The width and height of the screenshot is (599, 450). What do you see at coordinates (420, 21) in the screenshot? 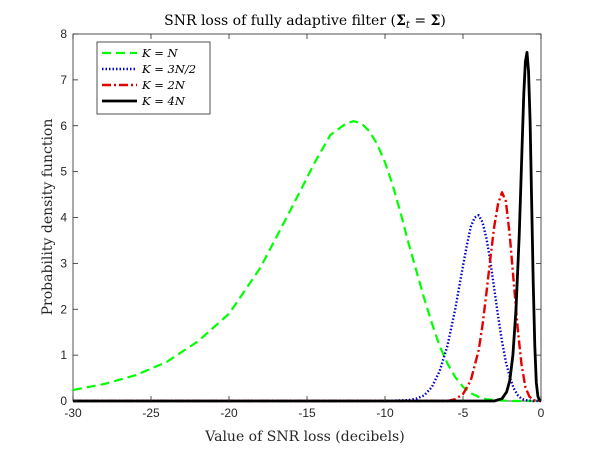
I see `title-equals: =` at bounding box center [420, 21].